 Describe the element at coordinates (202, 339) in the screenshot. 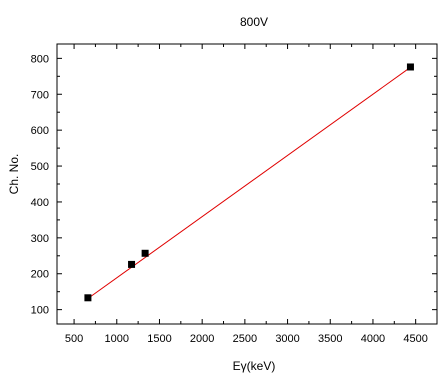

I see `x-tick-label: 2000` at that location.